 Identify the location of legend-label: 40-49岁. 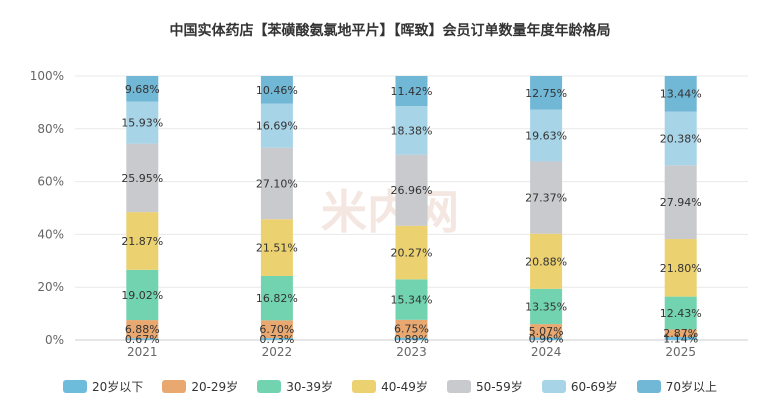
(404, 387).